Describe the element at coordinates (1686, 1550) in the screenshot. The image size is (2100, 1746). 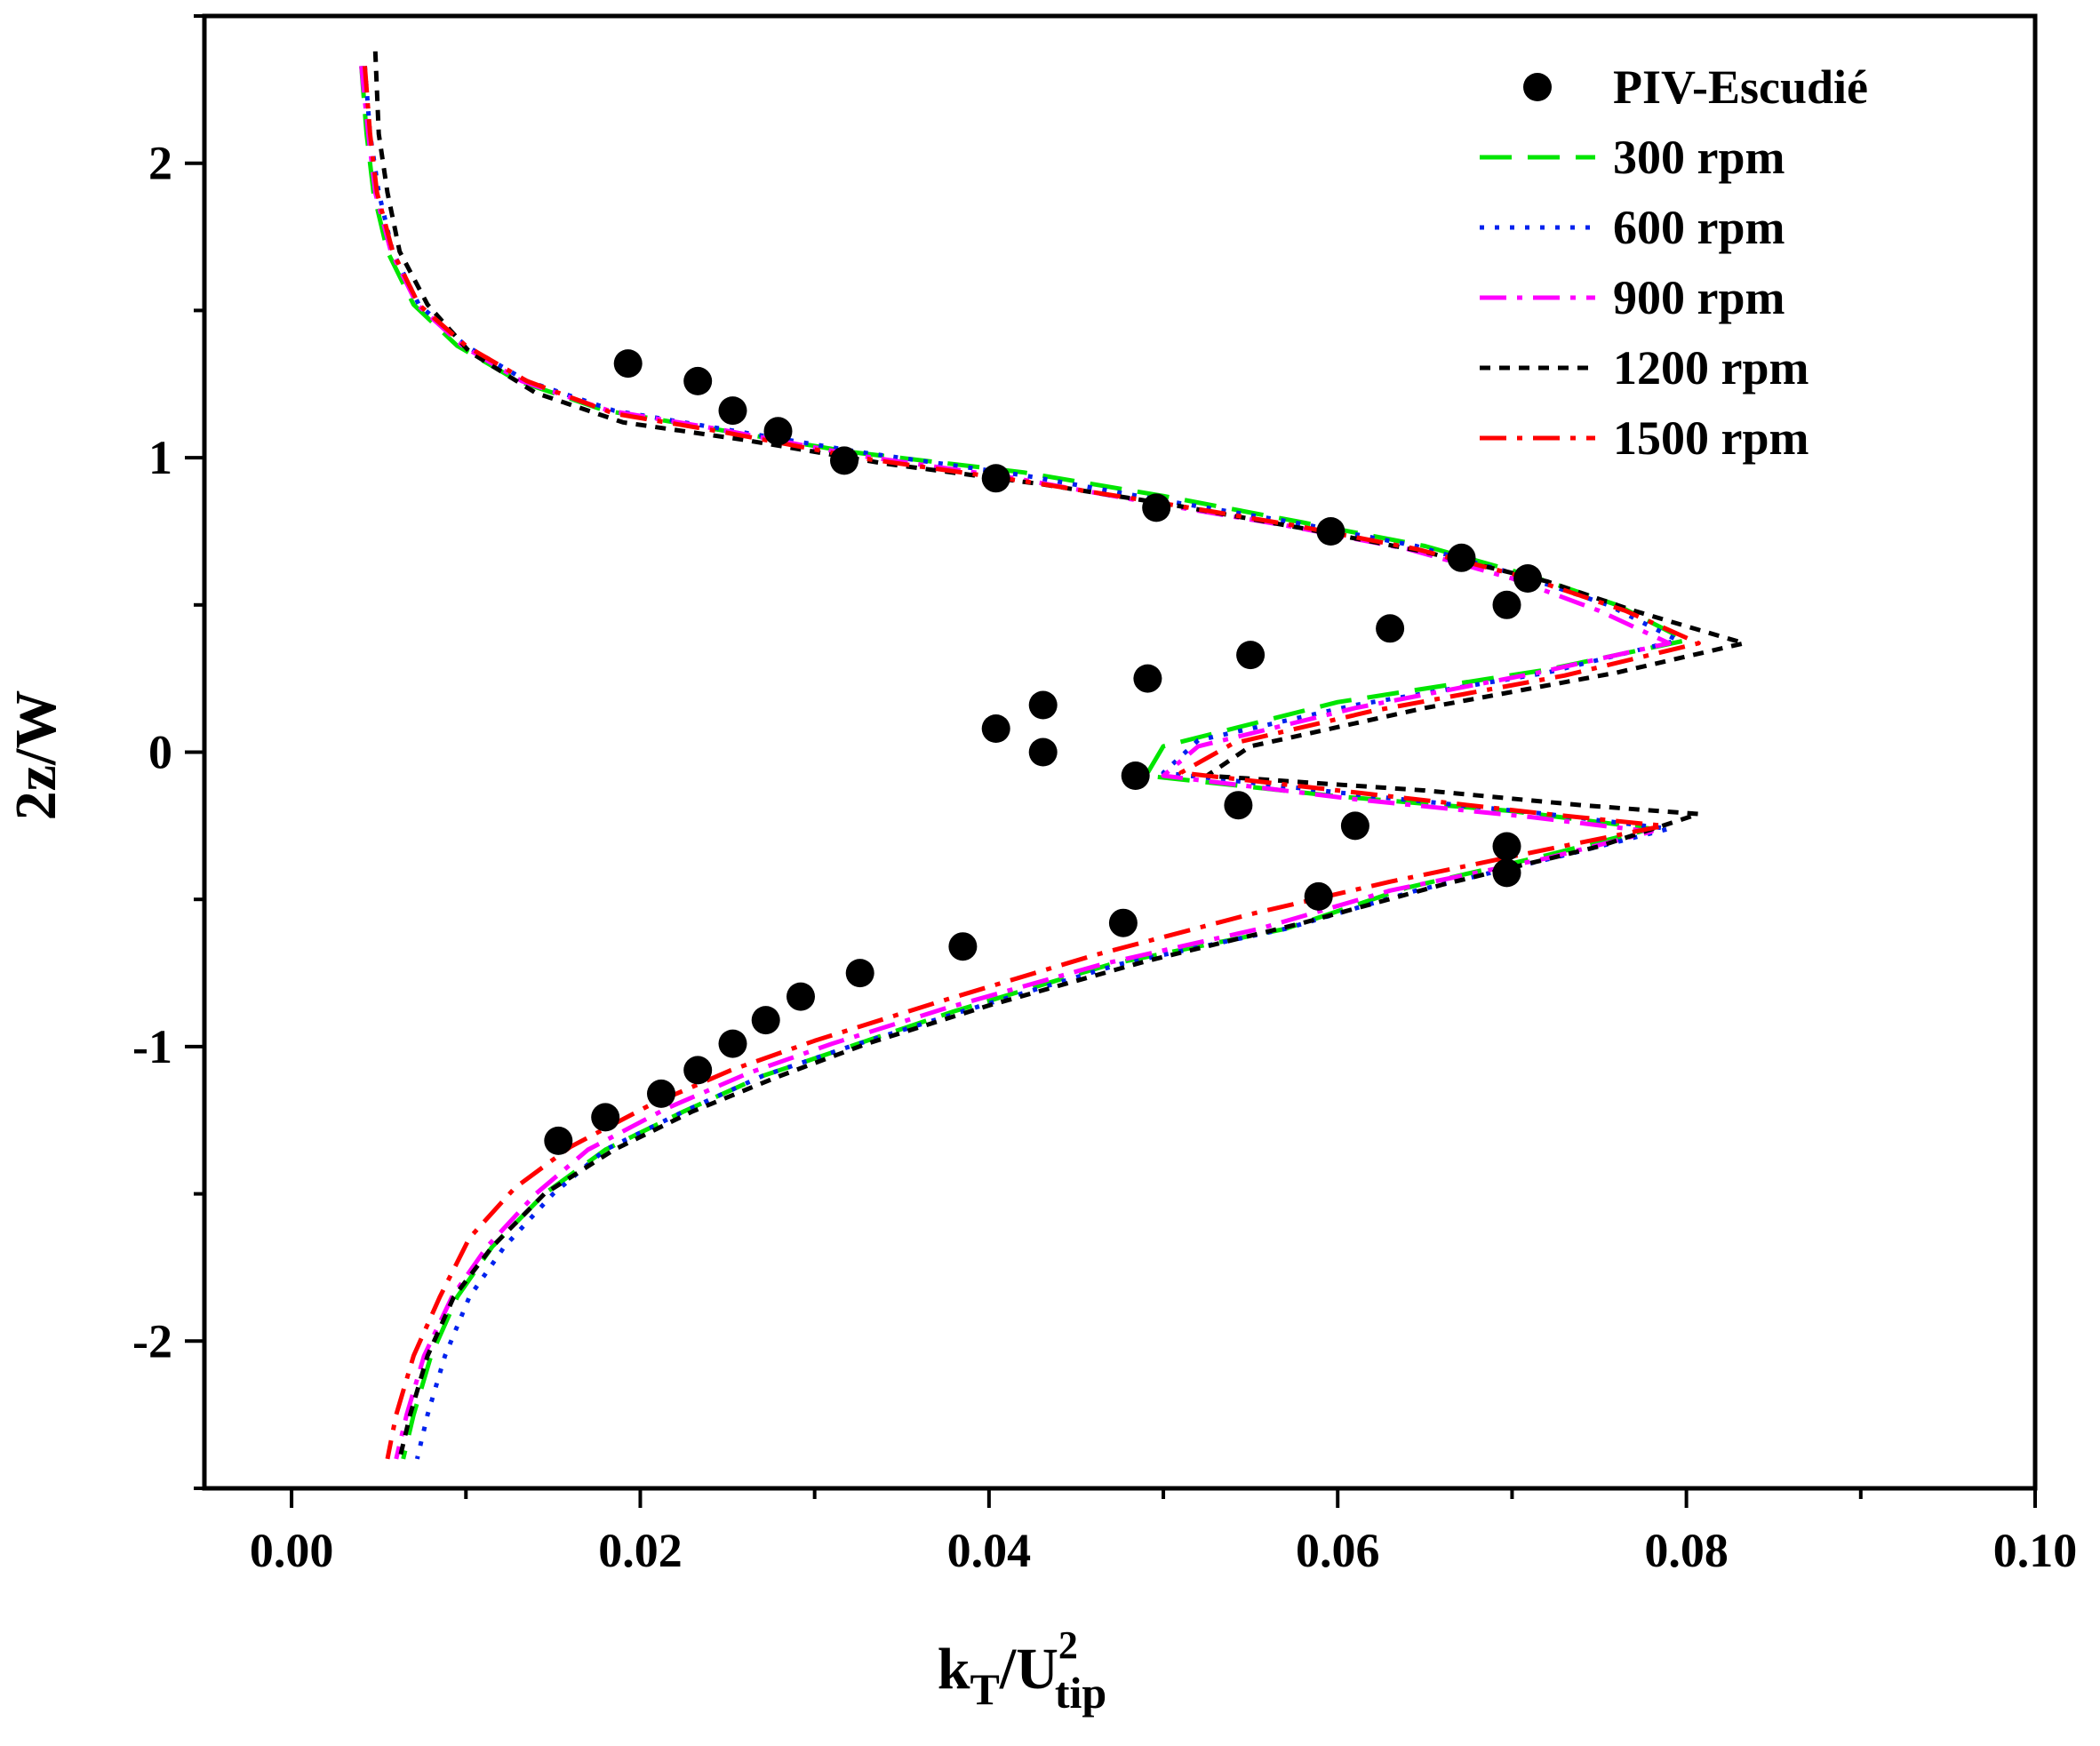
I see `x-tick-label: 0.08` at that location.